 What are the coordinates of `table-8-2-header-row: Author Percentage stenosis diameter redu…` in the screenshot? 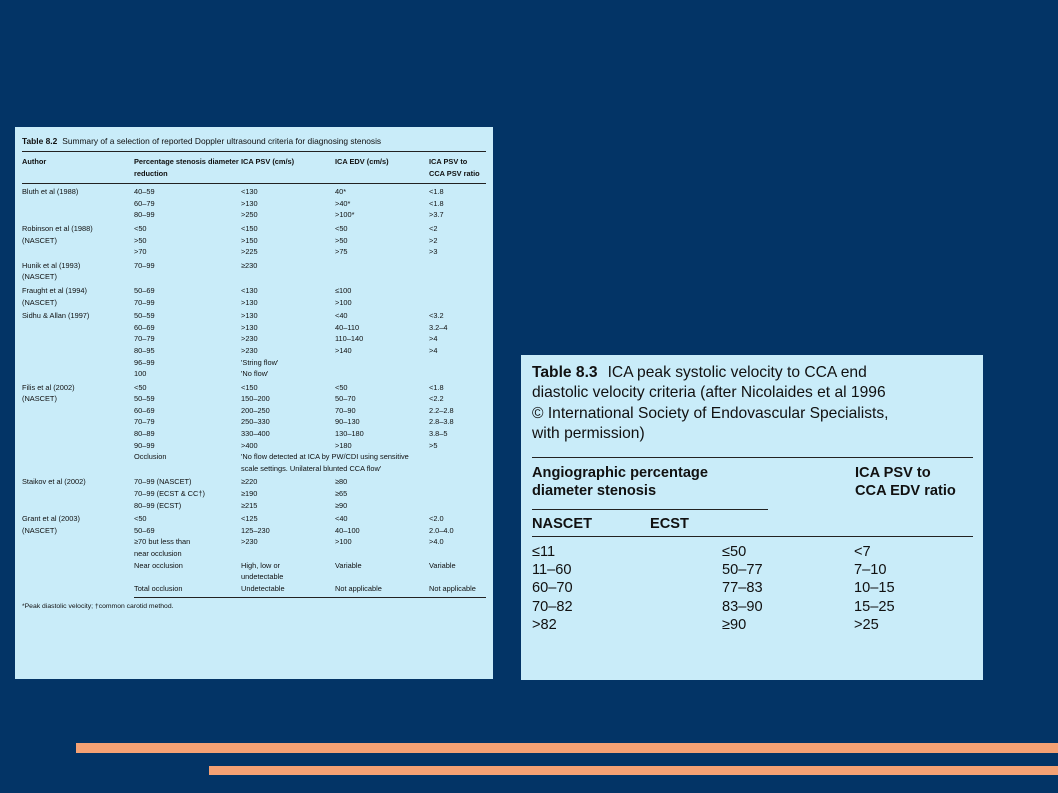 It's located at (254, 168).